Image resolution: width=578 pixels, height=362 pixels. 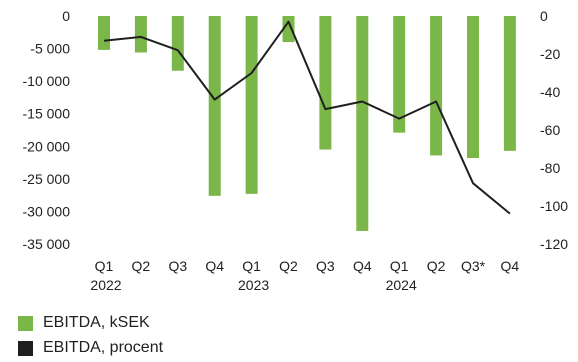 I want to click on year-label: 2023, so click(x=253, y=285).